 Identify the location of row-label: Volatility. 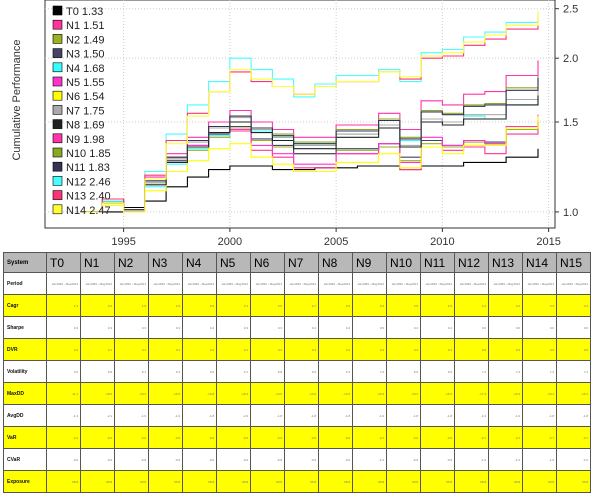
(25, 371).